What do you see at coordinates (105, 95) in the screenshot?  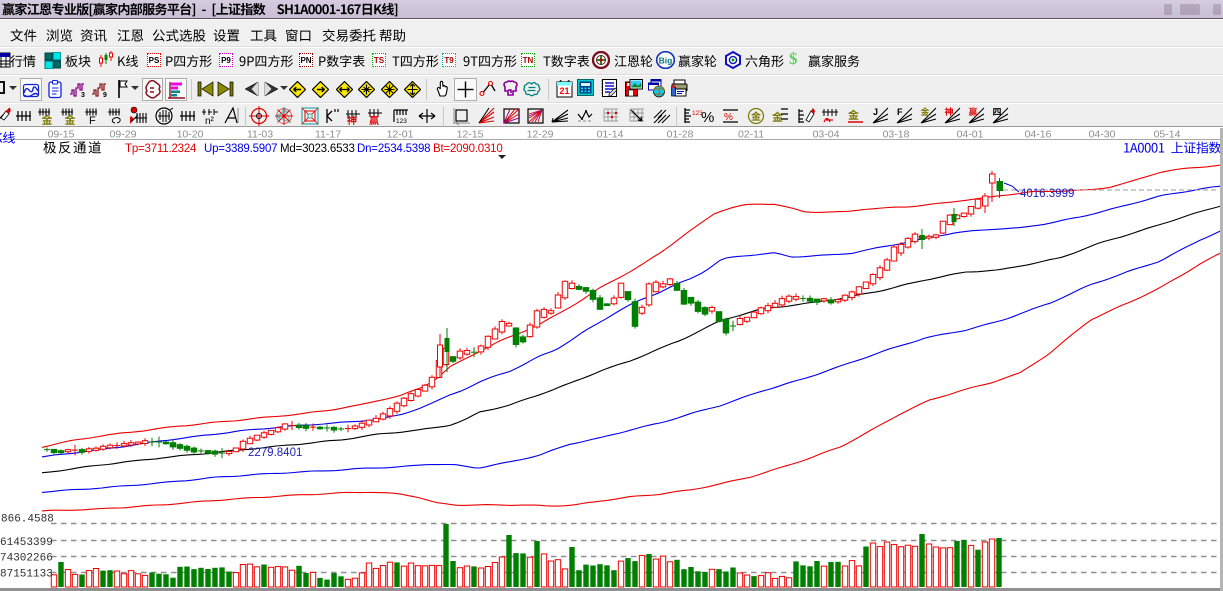 I see `svg-text: 9` at bounding box center [105, 95].